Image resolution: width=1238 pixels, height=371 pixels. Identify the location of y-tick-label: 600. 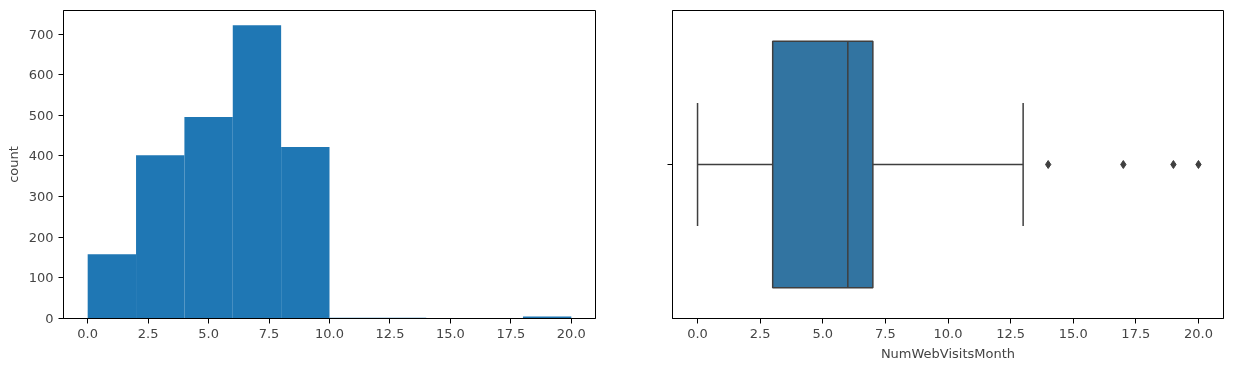
(41, 75).